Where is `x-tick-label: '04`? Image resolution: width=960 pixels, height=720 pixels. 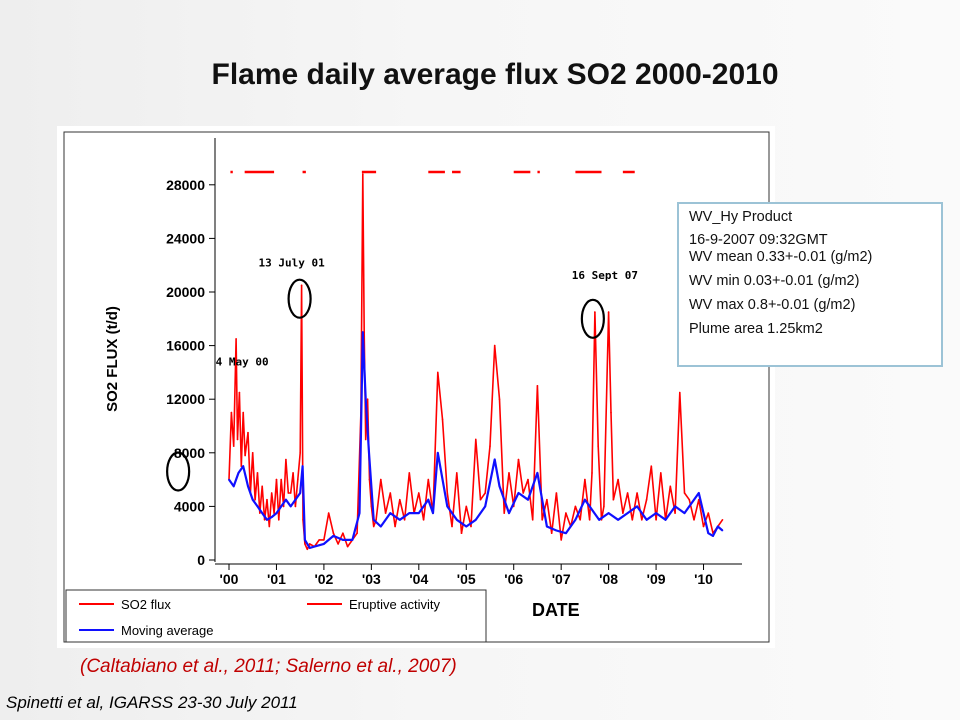
x-tick-label: '04 is located at coordinates (418, 579).